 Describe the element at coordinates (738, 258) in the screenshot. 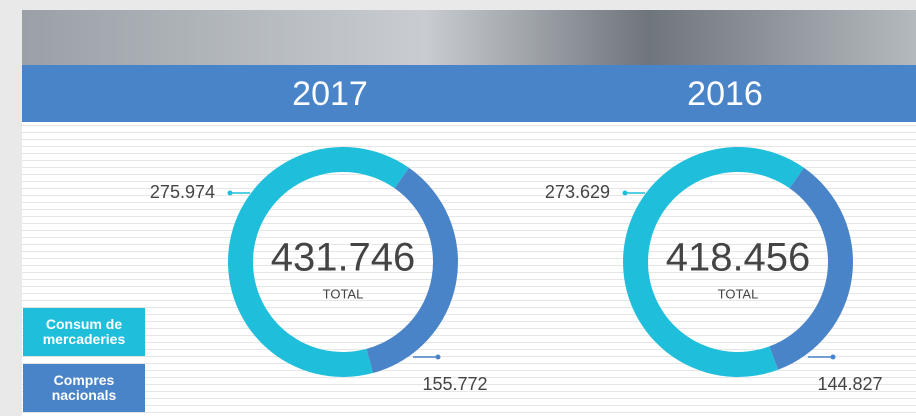

I see `center-value: 418.456` at that location.